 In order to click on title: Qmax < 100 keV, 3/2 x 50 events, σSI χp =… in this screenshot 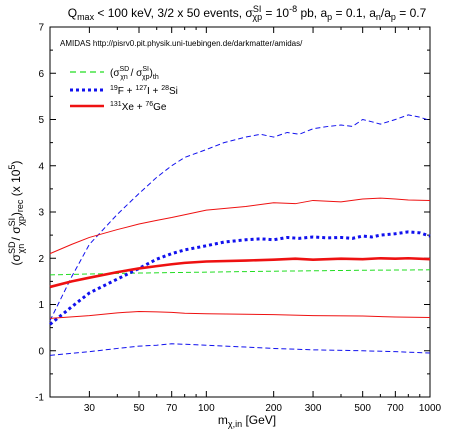, I will do `click(247, 13)`.